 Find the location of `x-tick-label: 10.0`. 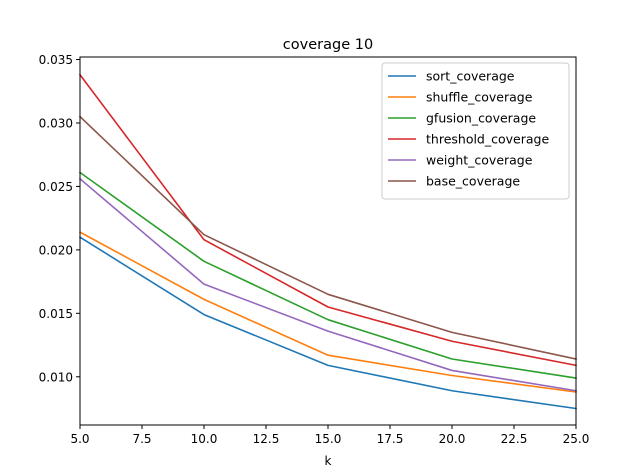

x-tick-label: 10.0 is located at coordinates (204, 439).